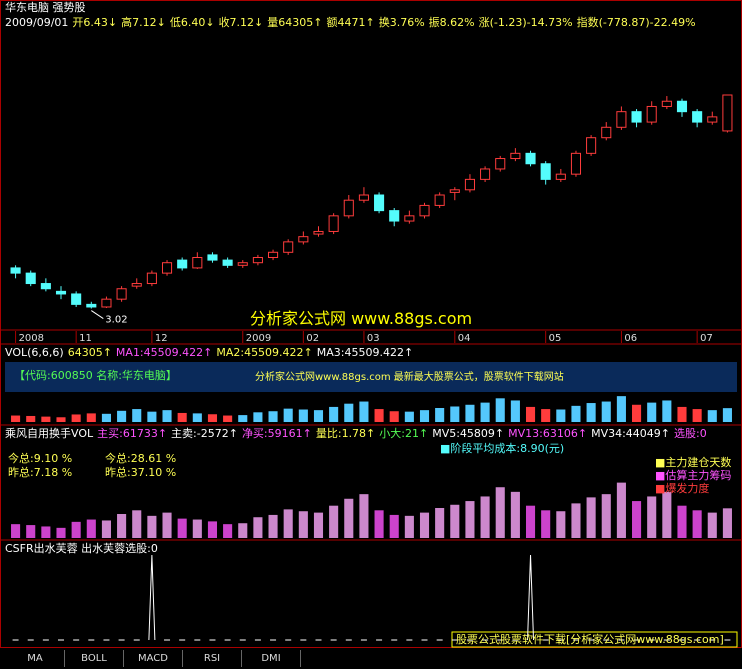  What do you see at coordinates (630, 338) in the screenshot?
I see `date-label: 06` at bounding box center [630, 338].